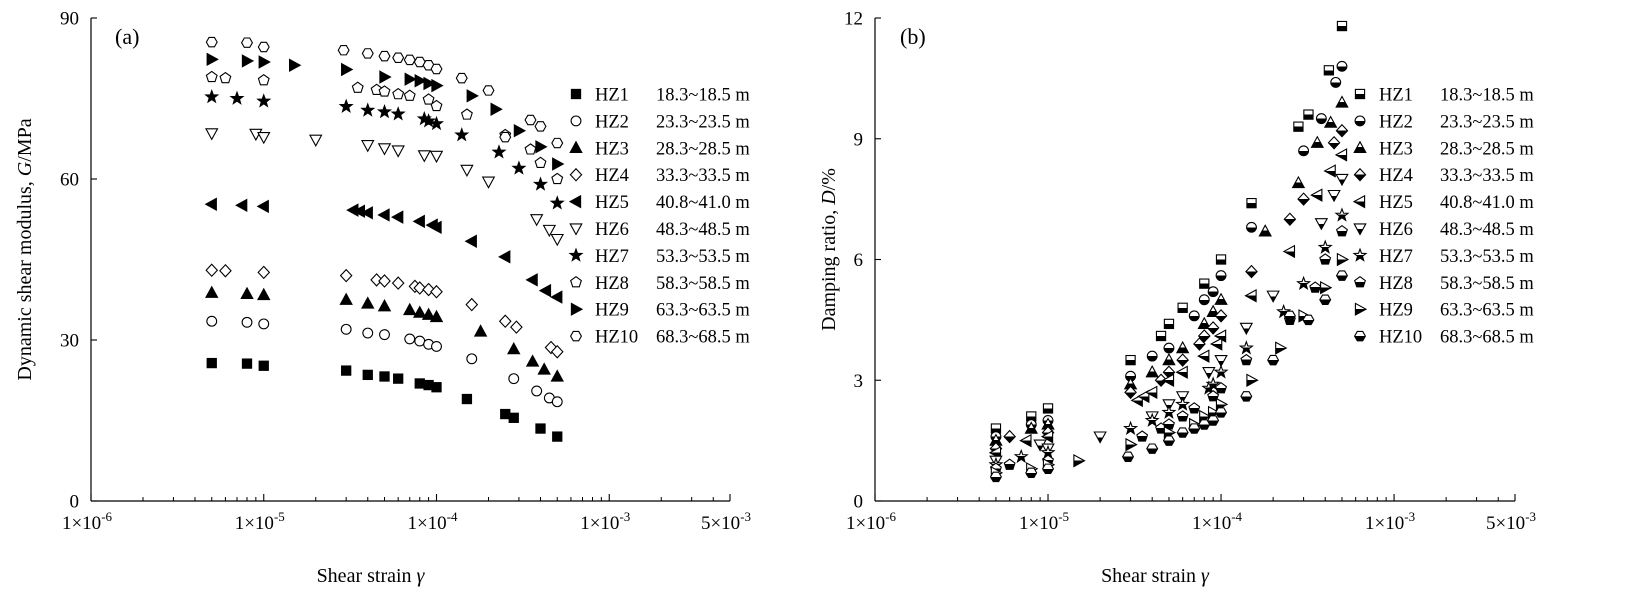  Describe the element at coordinates (1400, 338) in the screenshot. I see `legend-series-name: HZ10` at that location.